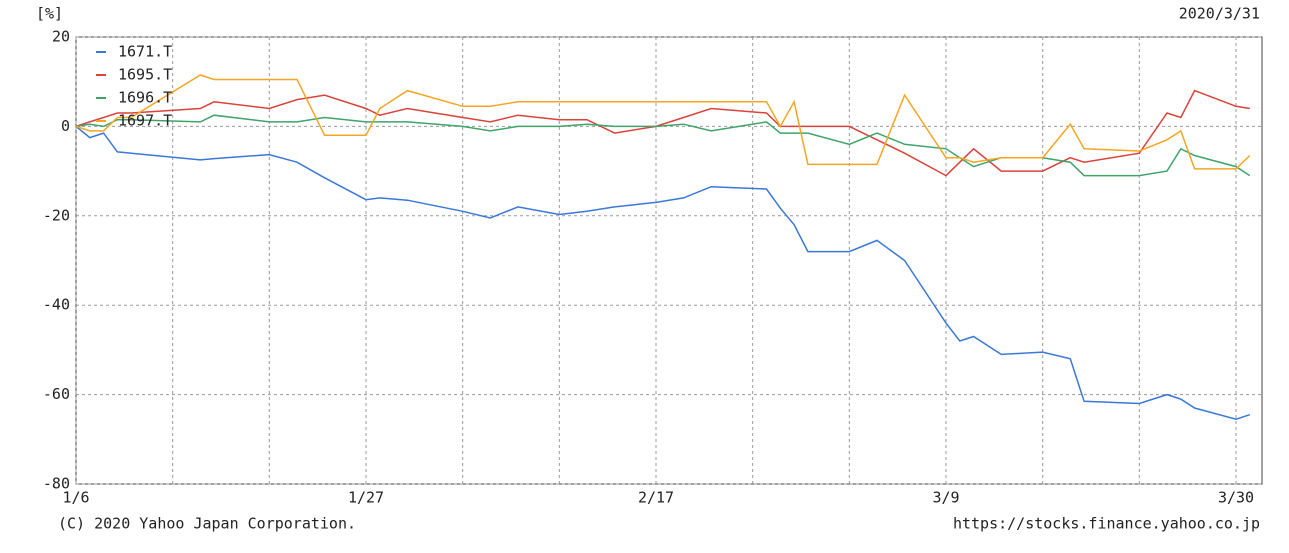 This screenshot has width=1289, height=553. Describe the element at coordinates (1236, 498) in the screenshot. I see `x-tick-label: 3/30` at that location.